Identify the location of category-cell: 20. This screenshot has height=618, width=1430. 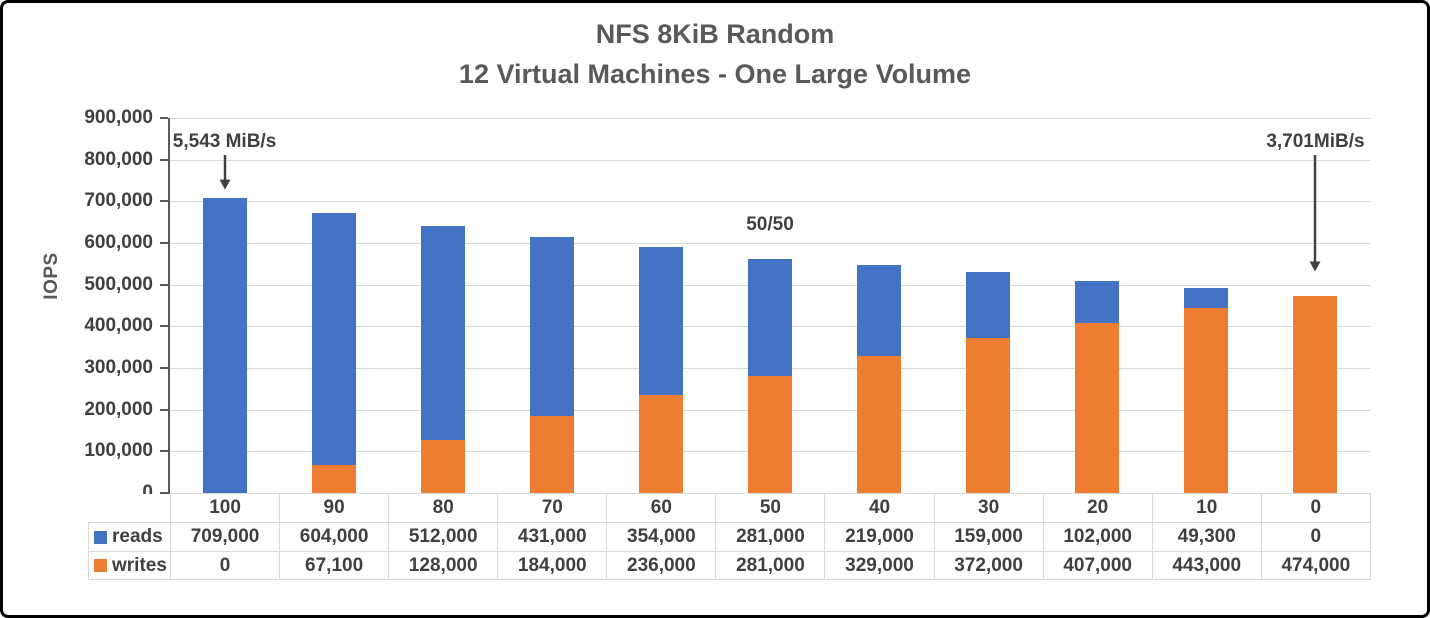
(1097, 508).